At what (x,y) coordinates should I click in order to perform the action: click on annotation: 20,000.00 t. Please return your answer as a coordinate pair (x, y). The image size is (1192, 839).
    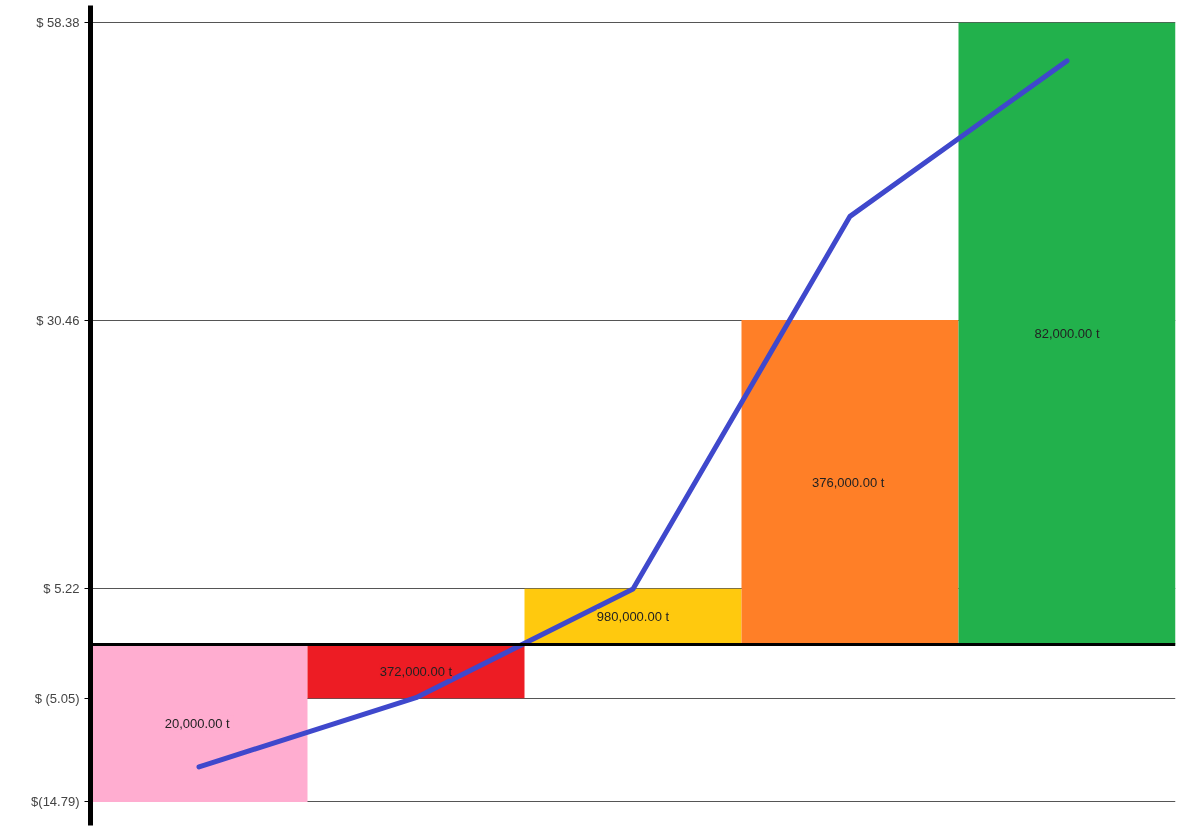
    Looking at the image, I should click on (197, 723).